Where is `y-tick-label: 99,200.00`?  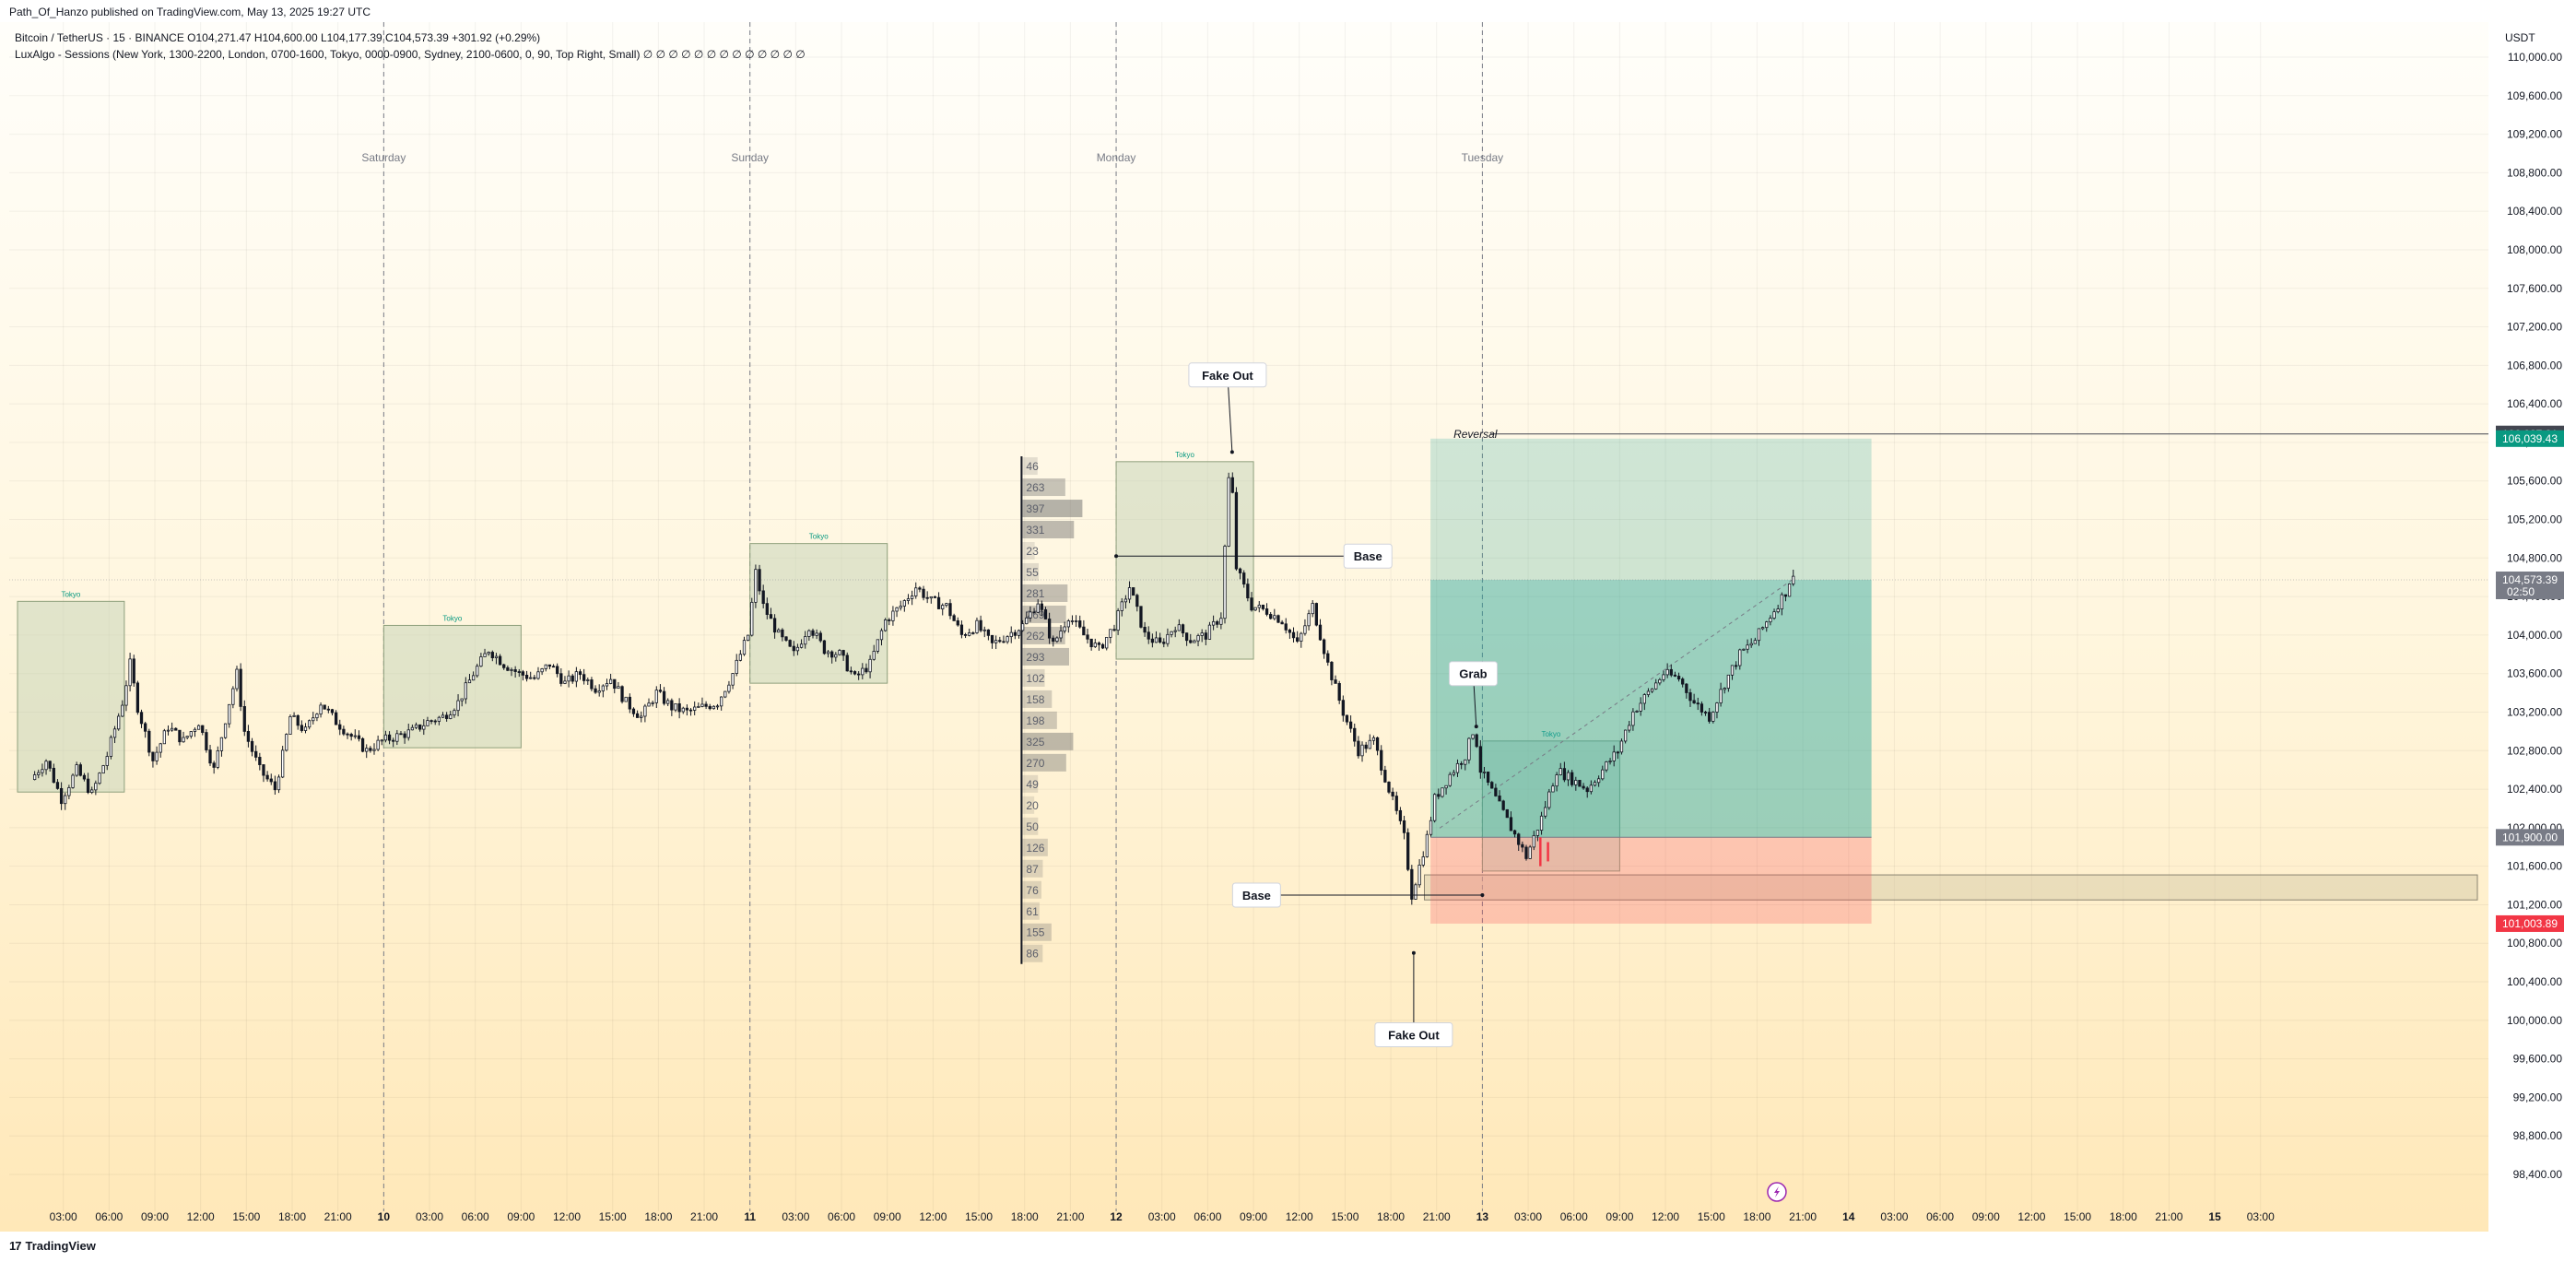
y-tick-label: 99,200.00 is located at coordinates (2538, 1097).